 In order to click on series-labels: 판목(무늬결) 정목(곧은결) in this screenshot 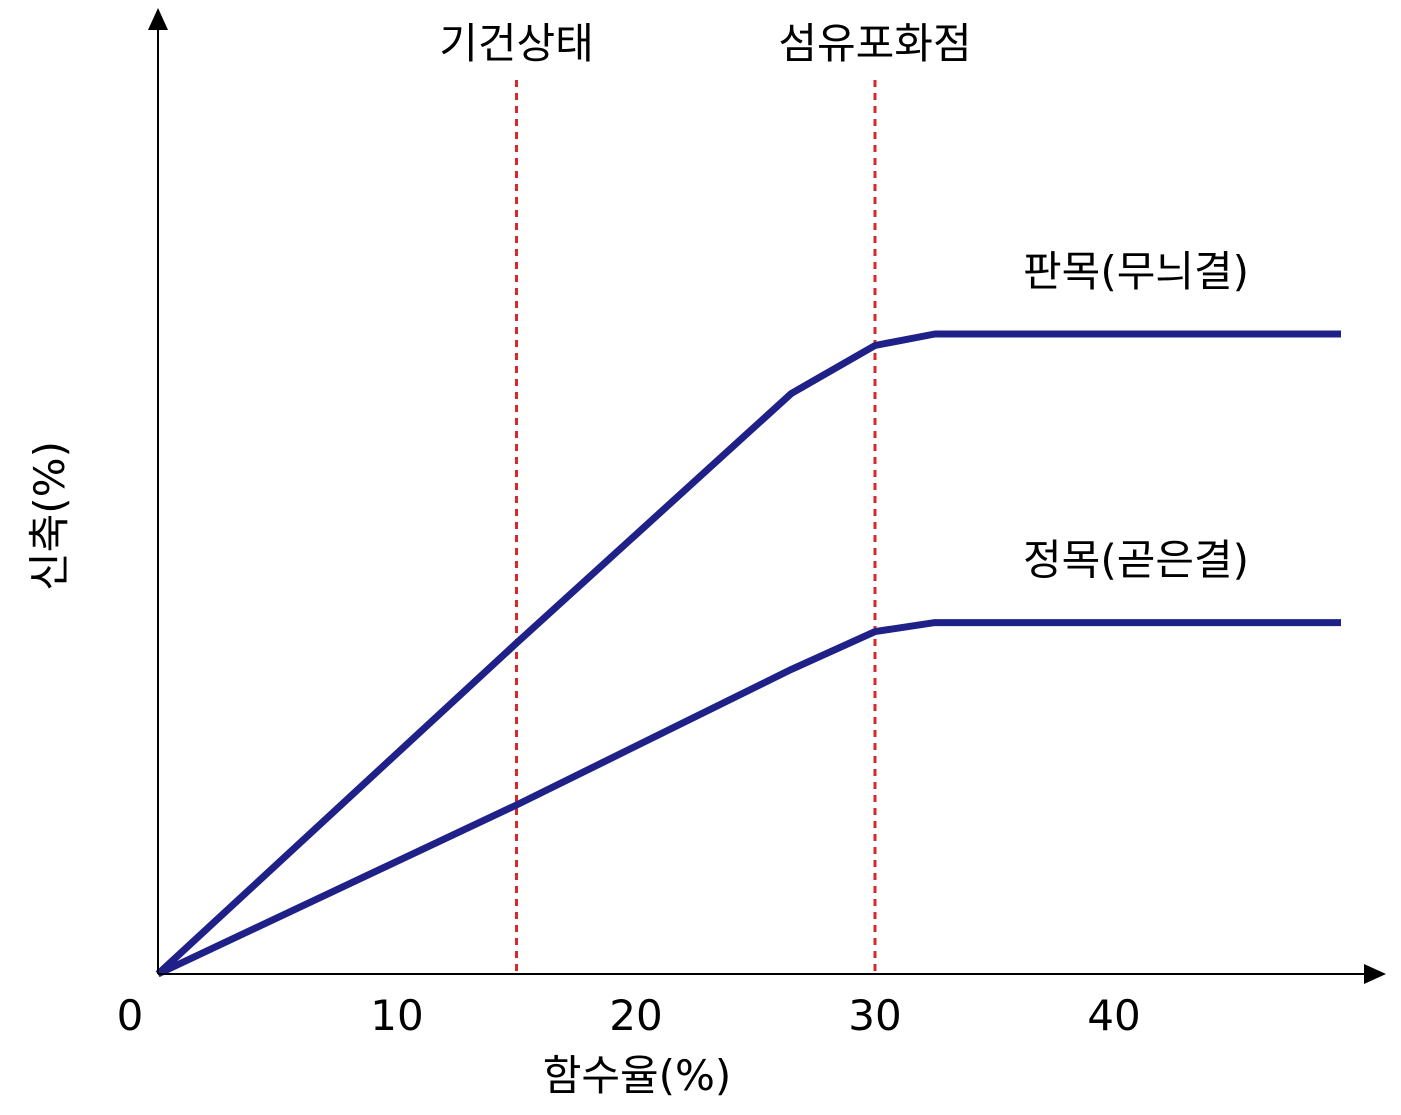, I will do `click(1136, 416)`.